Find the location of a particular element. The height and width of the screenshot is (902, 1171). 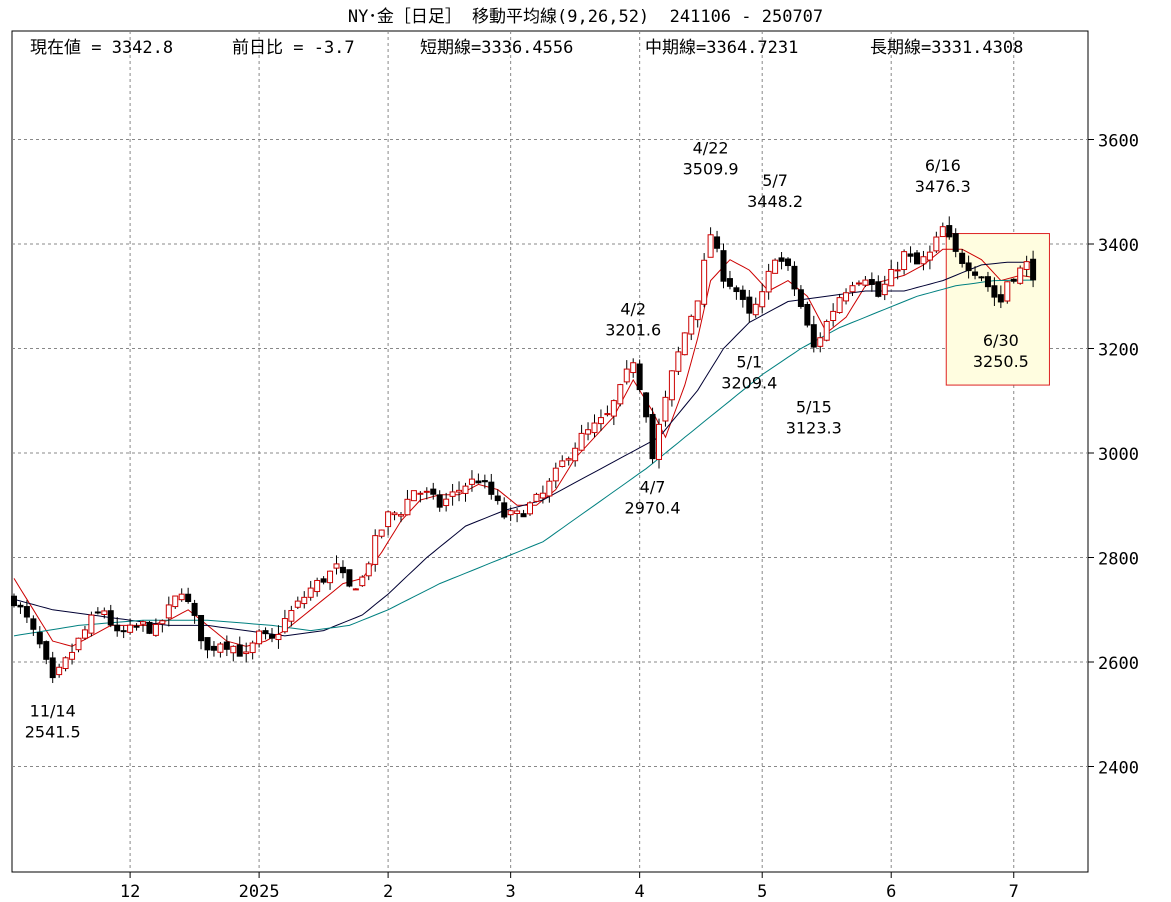

annotation: 4/22 3509.9 is located at coordinates (711, 159).